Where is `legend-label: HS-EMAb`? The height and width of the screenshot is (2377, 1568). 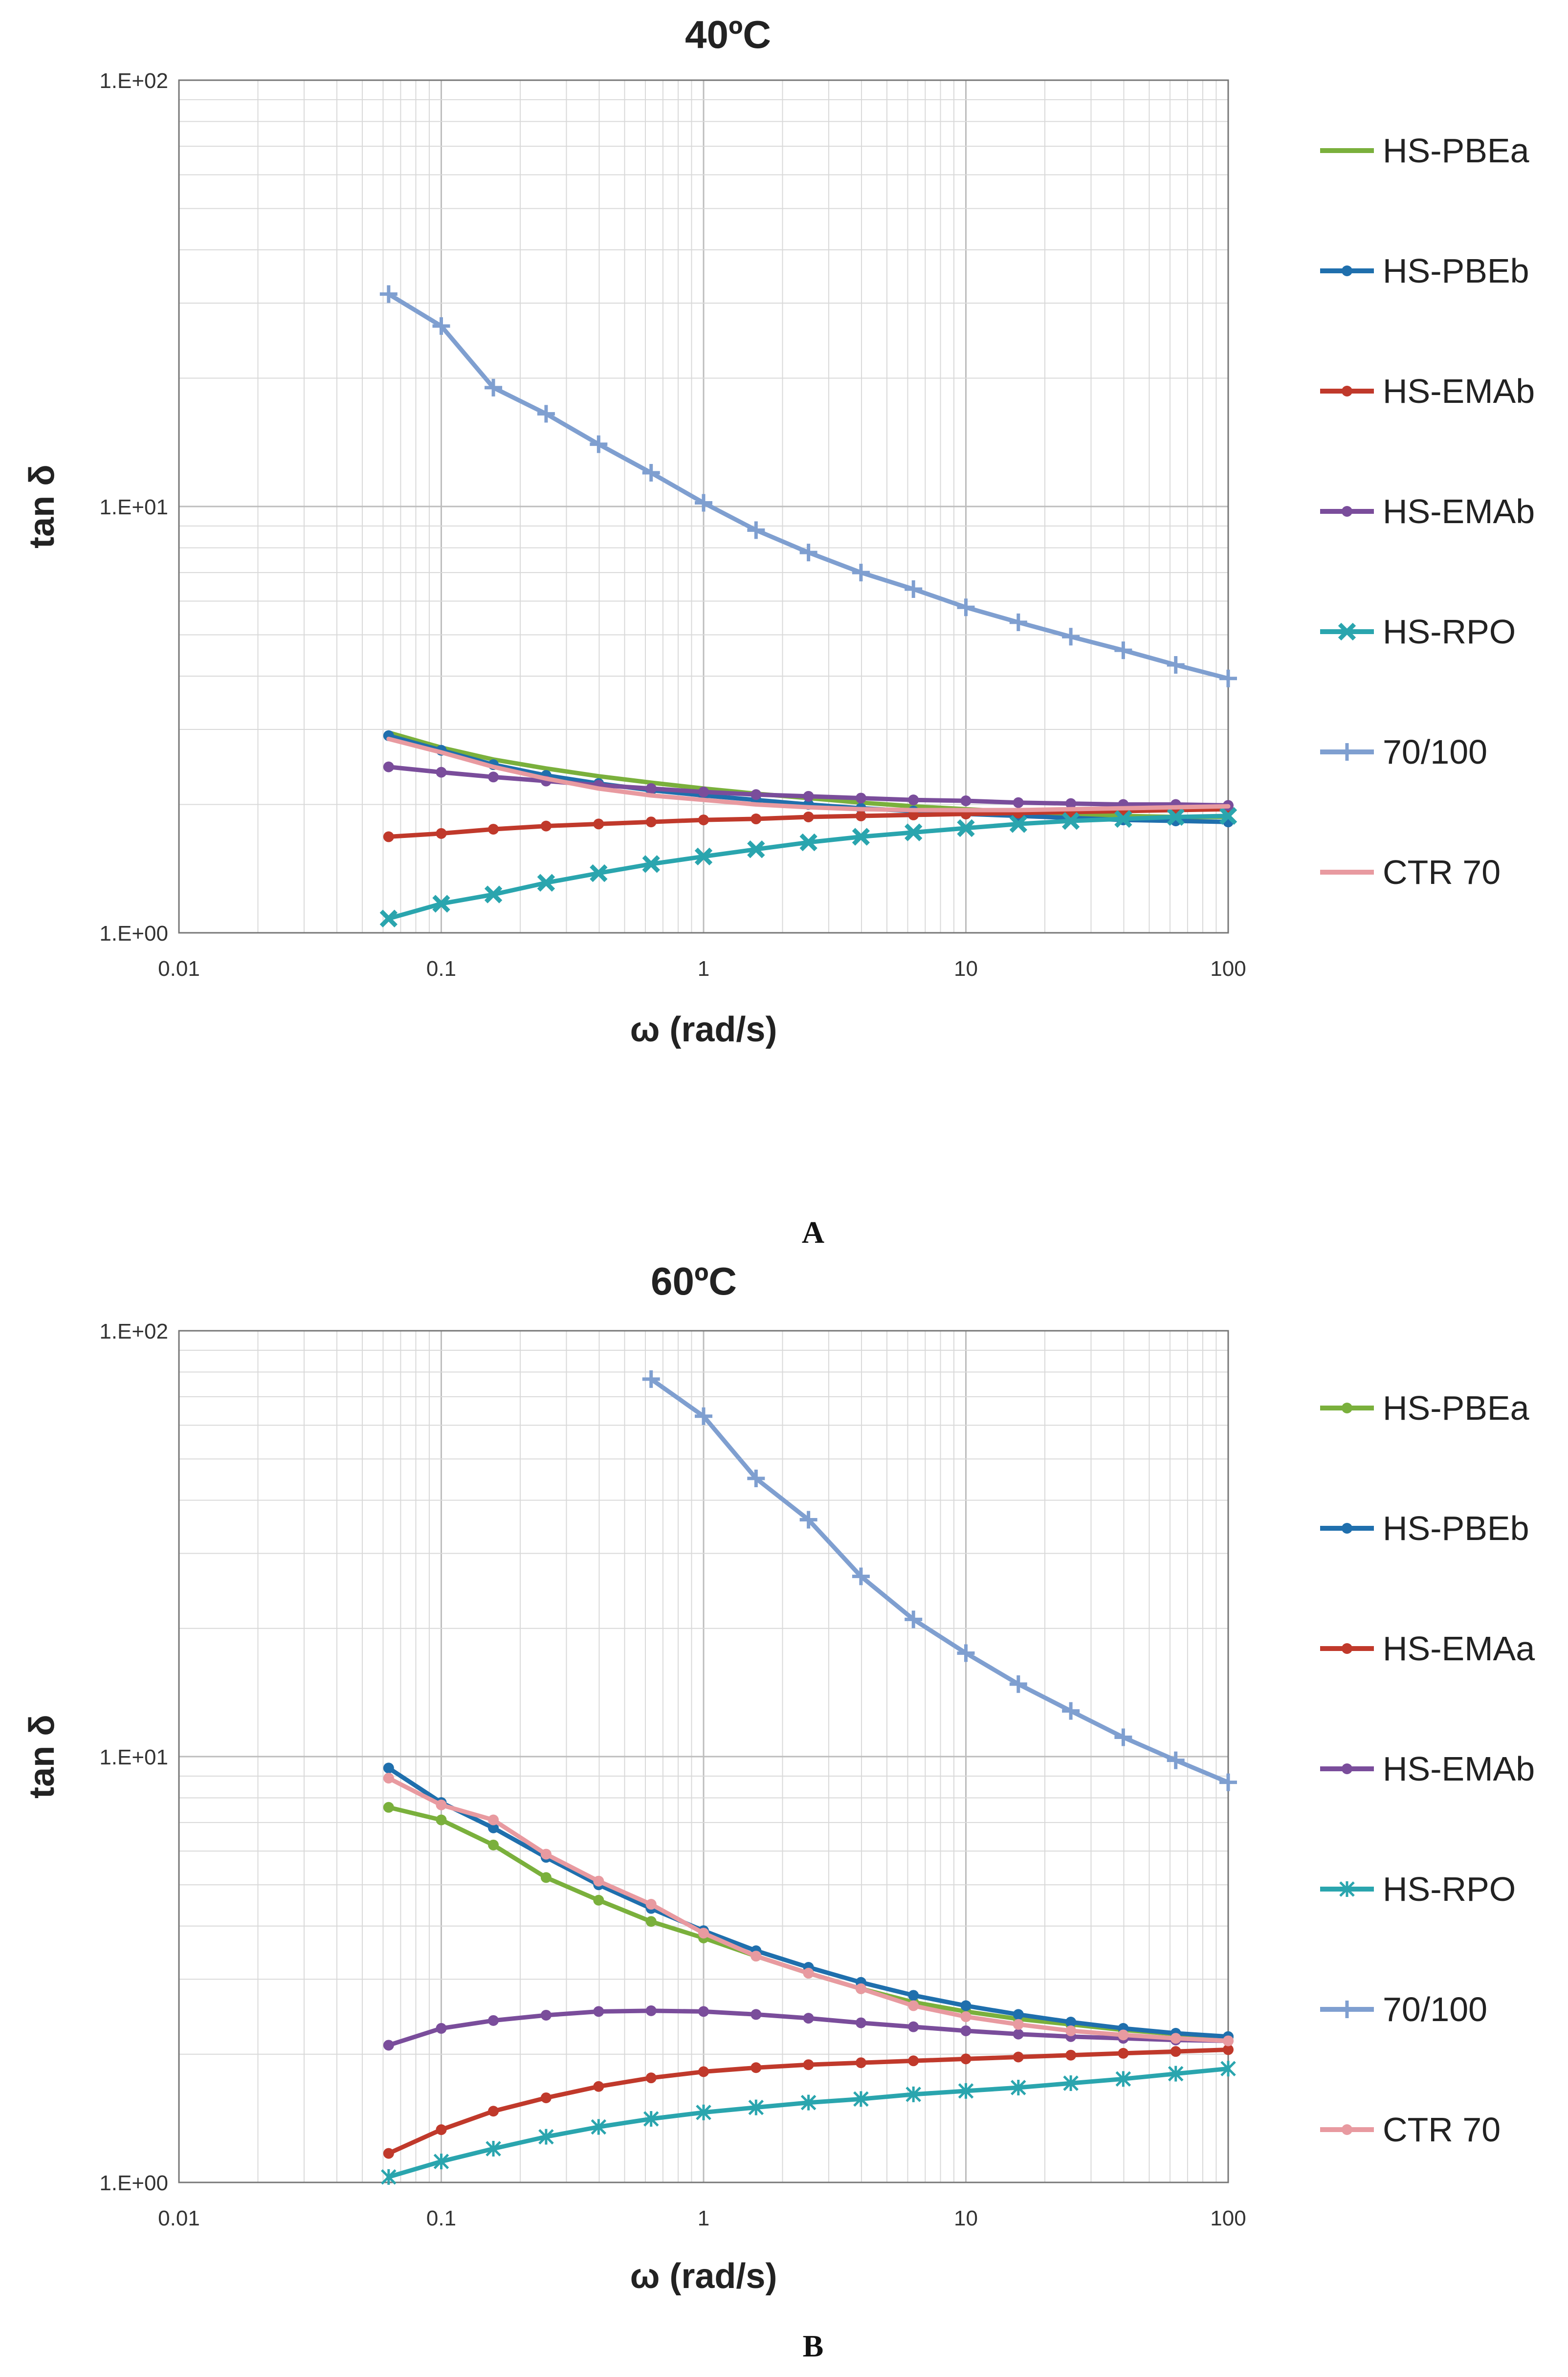
legend-label: HS-EMAb is located at coordinates (1459, 1769).